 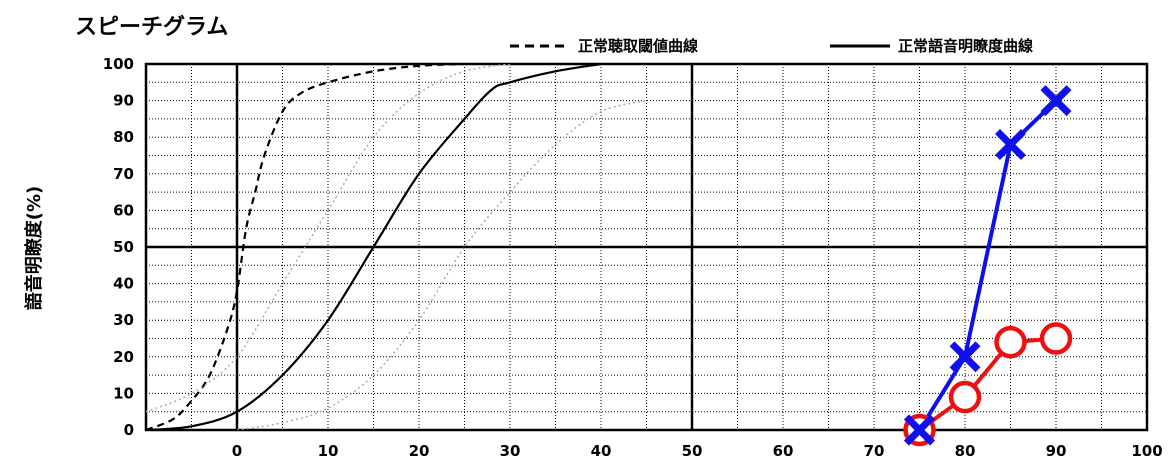 I want to click on x-tick-label: 100, so click(x=1146, y=451).